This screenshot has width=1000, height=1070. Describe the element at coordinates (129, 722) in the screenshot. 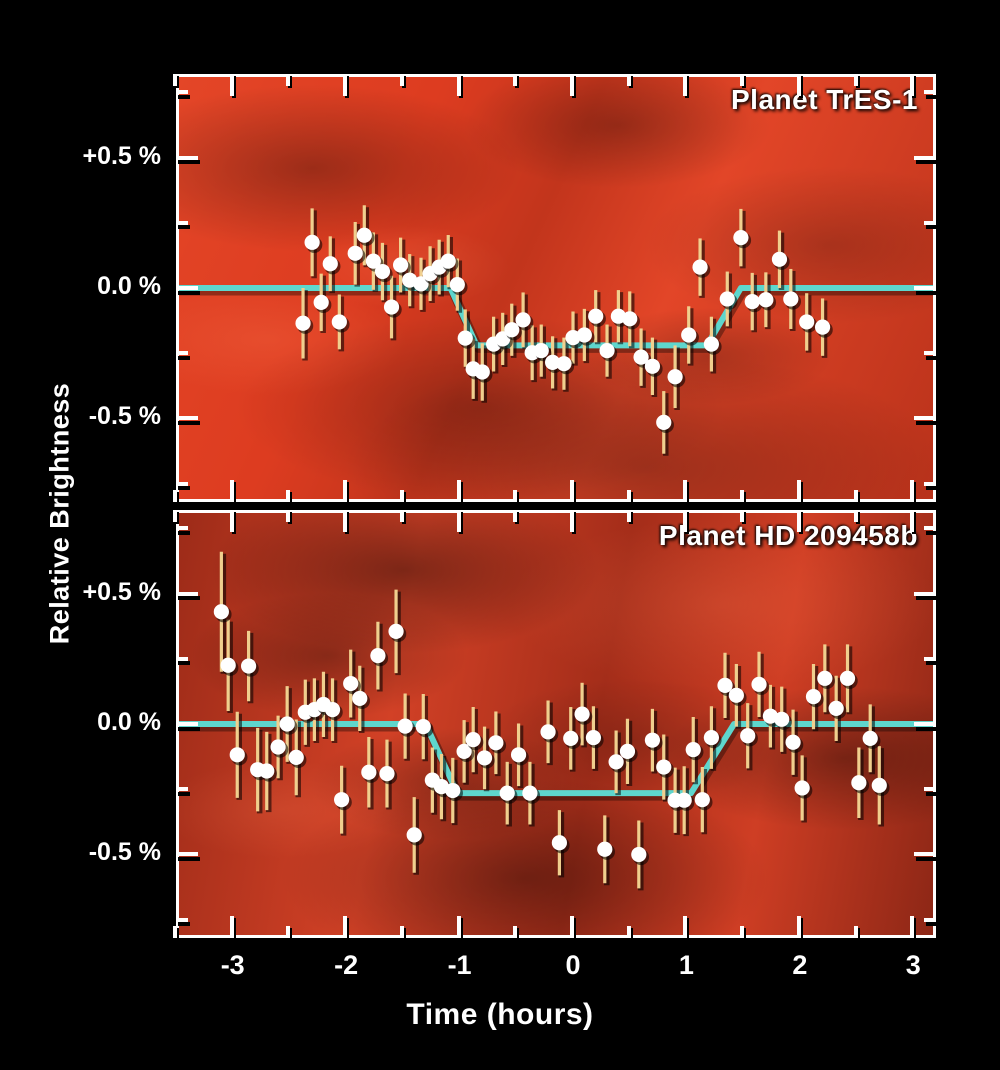

I see `y-tick-label: 0.0 %` at that location.